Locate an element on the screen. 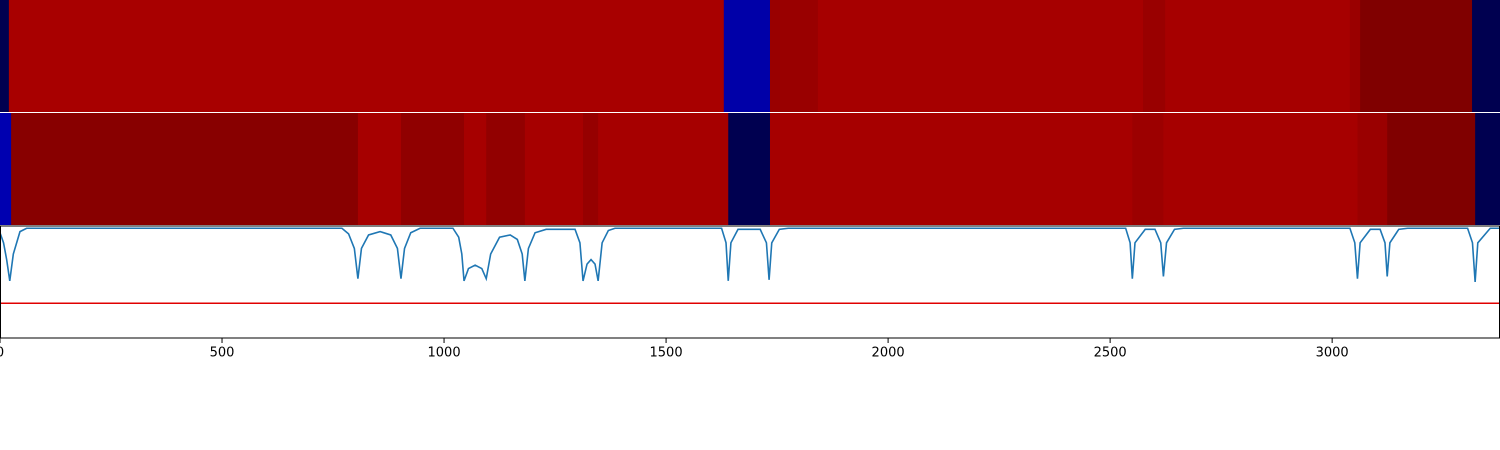  x-tick-label: 1000 is located at coordinates (444, 353).